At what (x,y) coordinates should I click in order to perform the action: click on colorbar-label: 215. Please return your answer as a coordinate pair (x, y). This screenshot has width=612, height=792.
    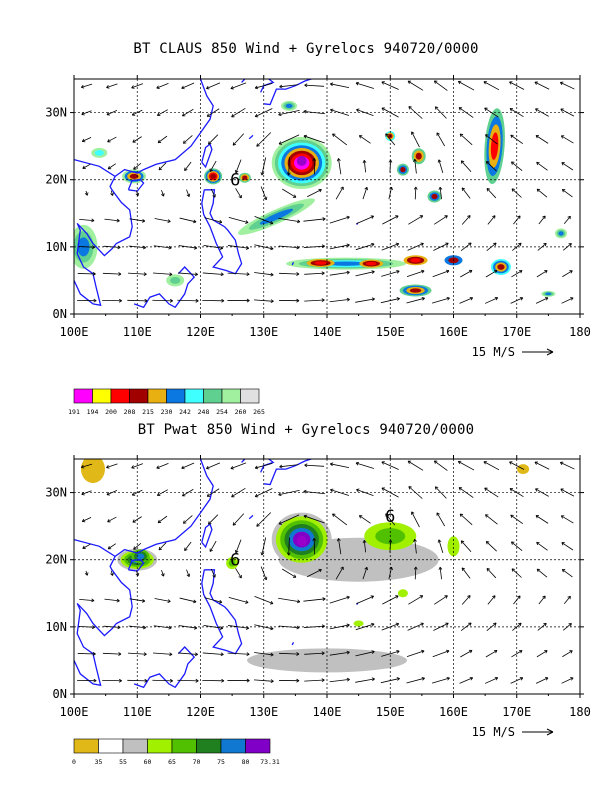
    Looking at the image, I should click on (148, 412).